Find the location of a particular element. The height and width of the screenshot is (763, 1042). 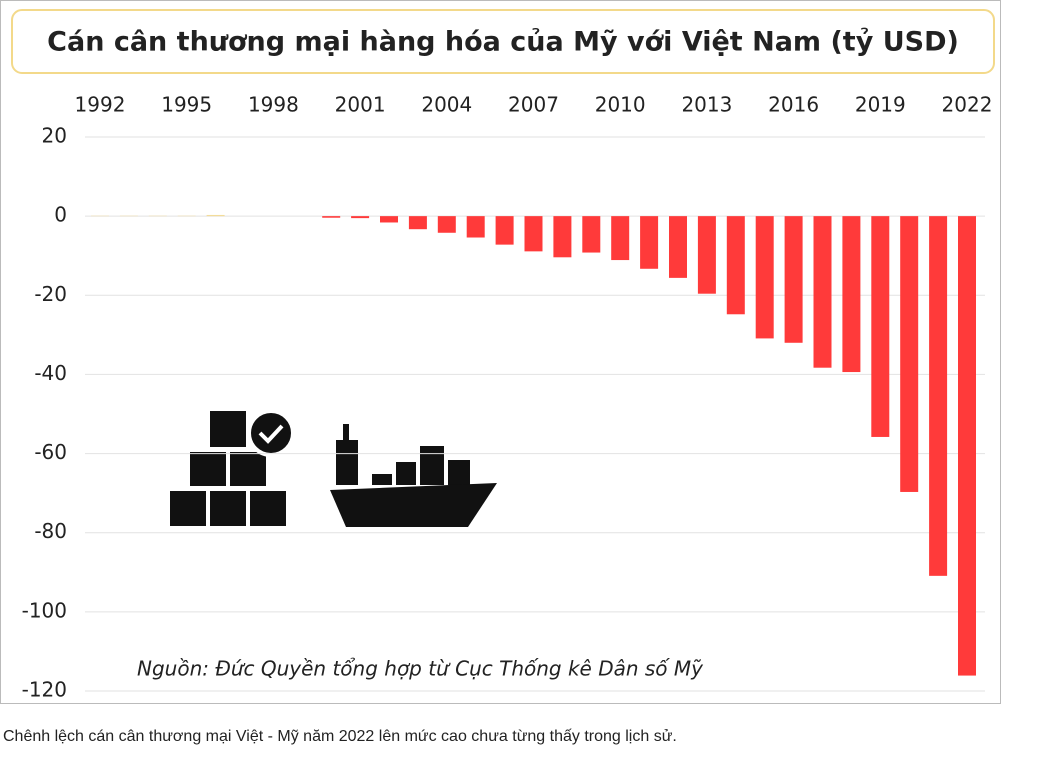

y-tick-label: 20 is located at coordinates (54, 136).